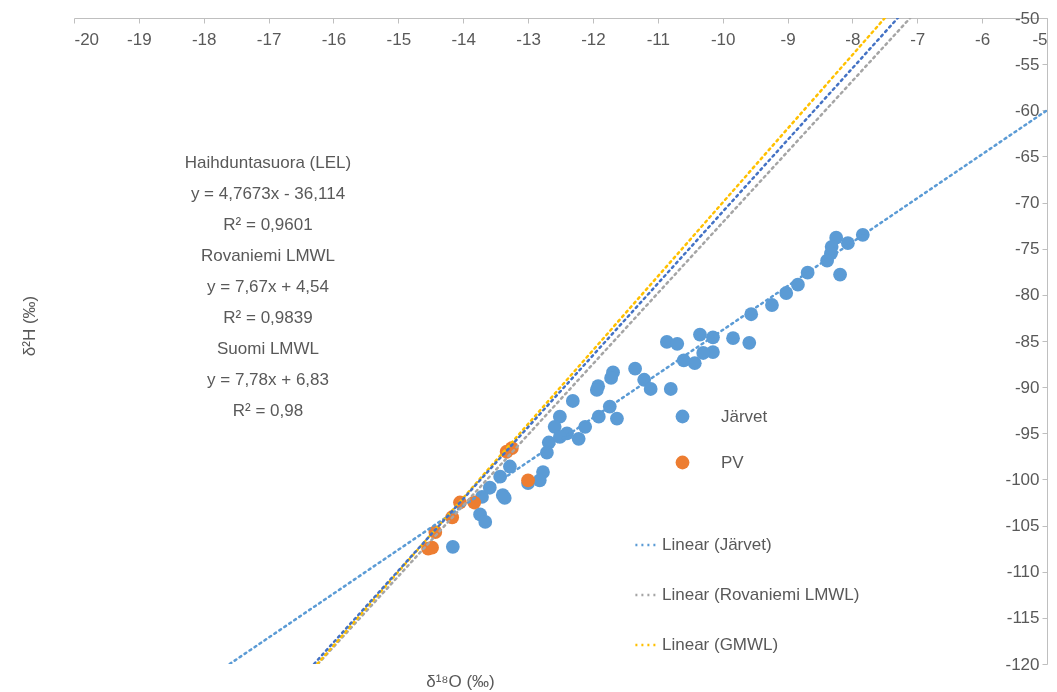  I want to click on x-tick-label: -20, so click(87, 39).